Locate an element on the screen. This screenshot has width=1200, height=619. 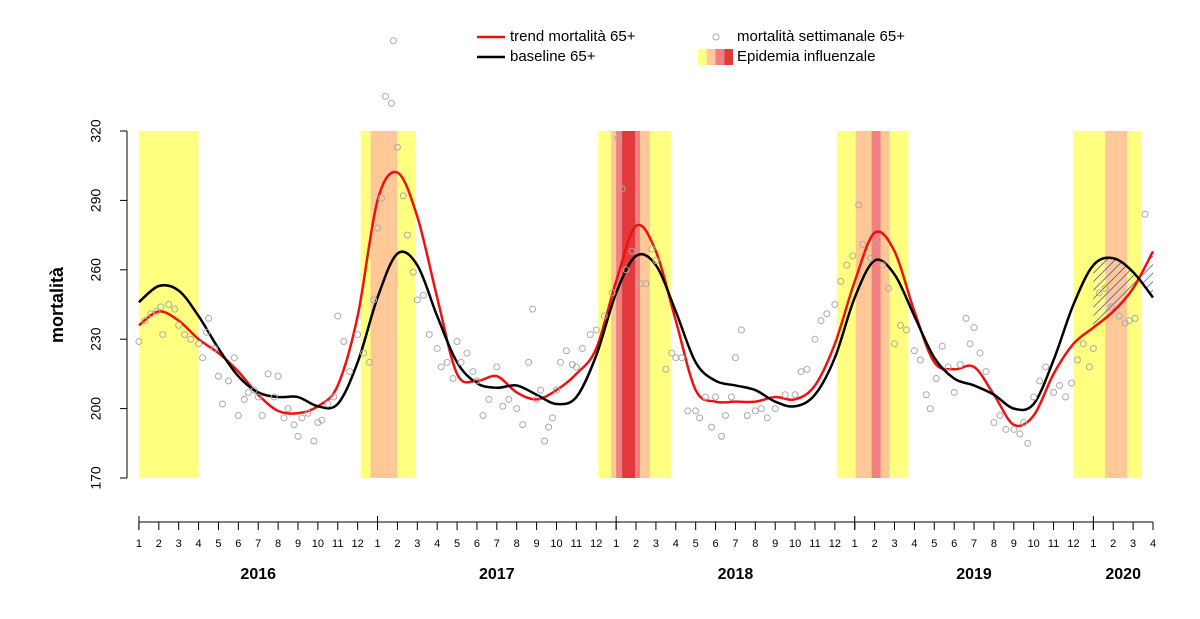
y-tick-label: 290 is located at coordinates (96, 201).